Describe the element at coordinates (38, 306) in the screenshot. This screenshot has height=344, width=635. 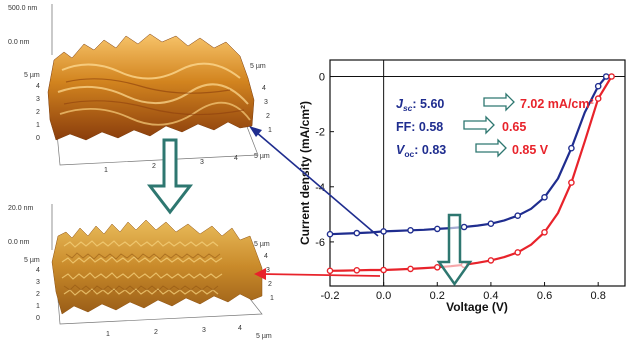
I see `afm-bottom-left-tick-1: 1` at that location.